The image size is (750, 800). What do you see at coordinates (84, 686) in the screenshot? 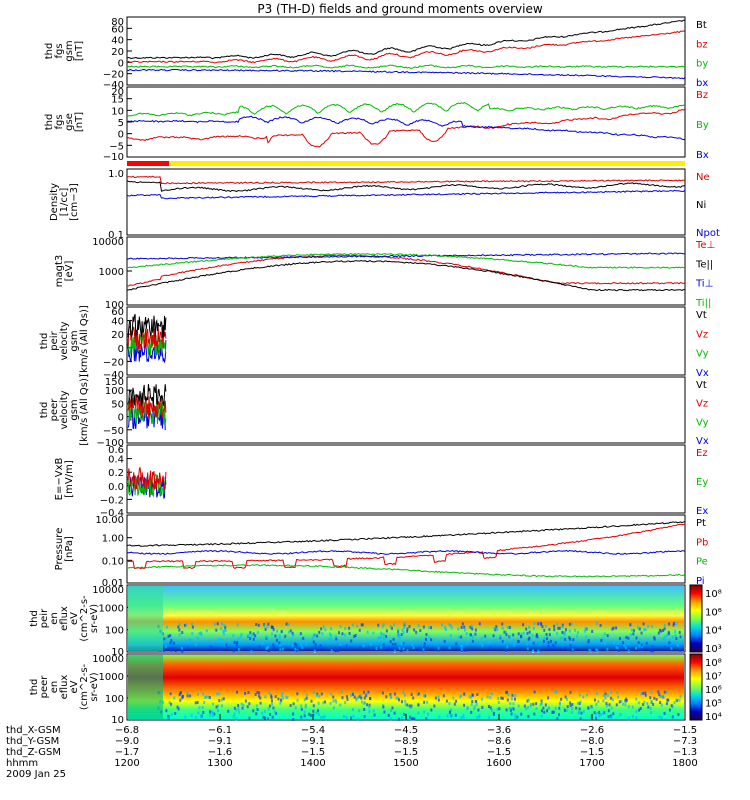
I see `y-axis-label-line: (cm^2-s-` at bounding box center [84, 686].